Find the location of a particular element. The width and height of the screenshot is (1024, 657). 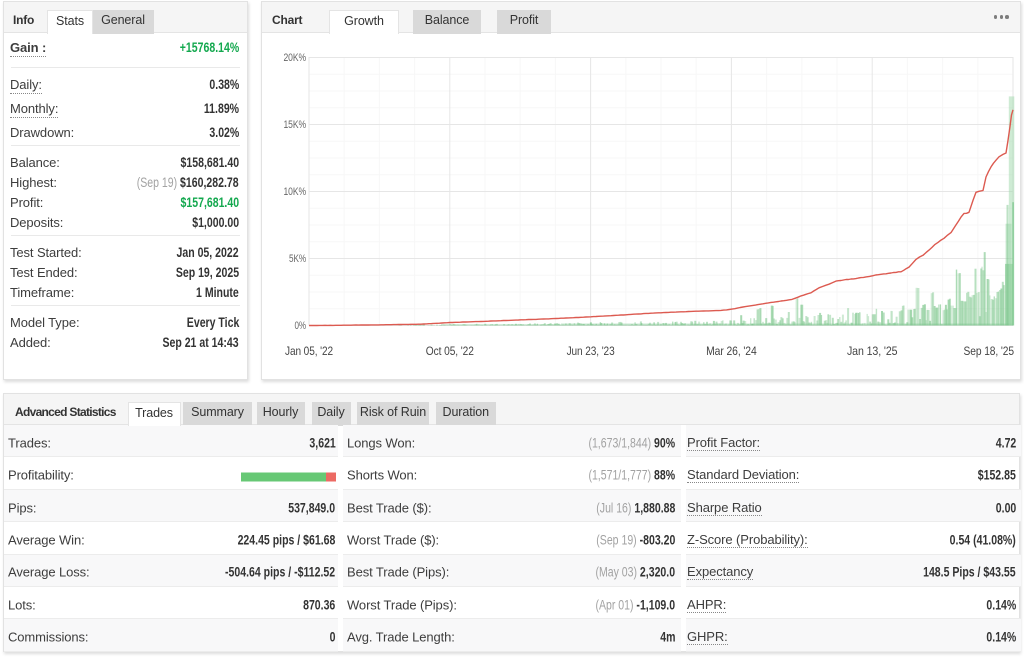

svg-text: Mar 26, '24 is located at coordinates (731, 351).